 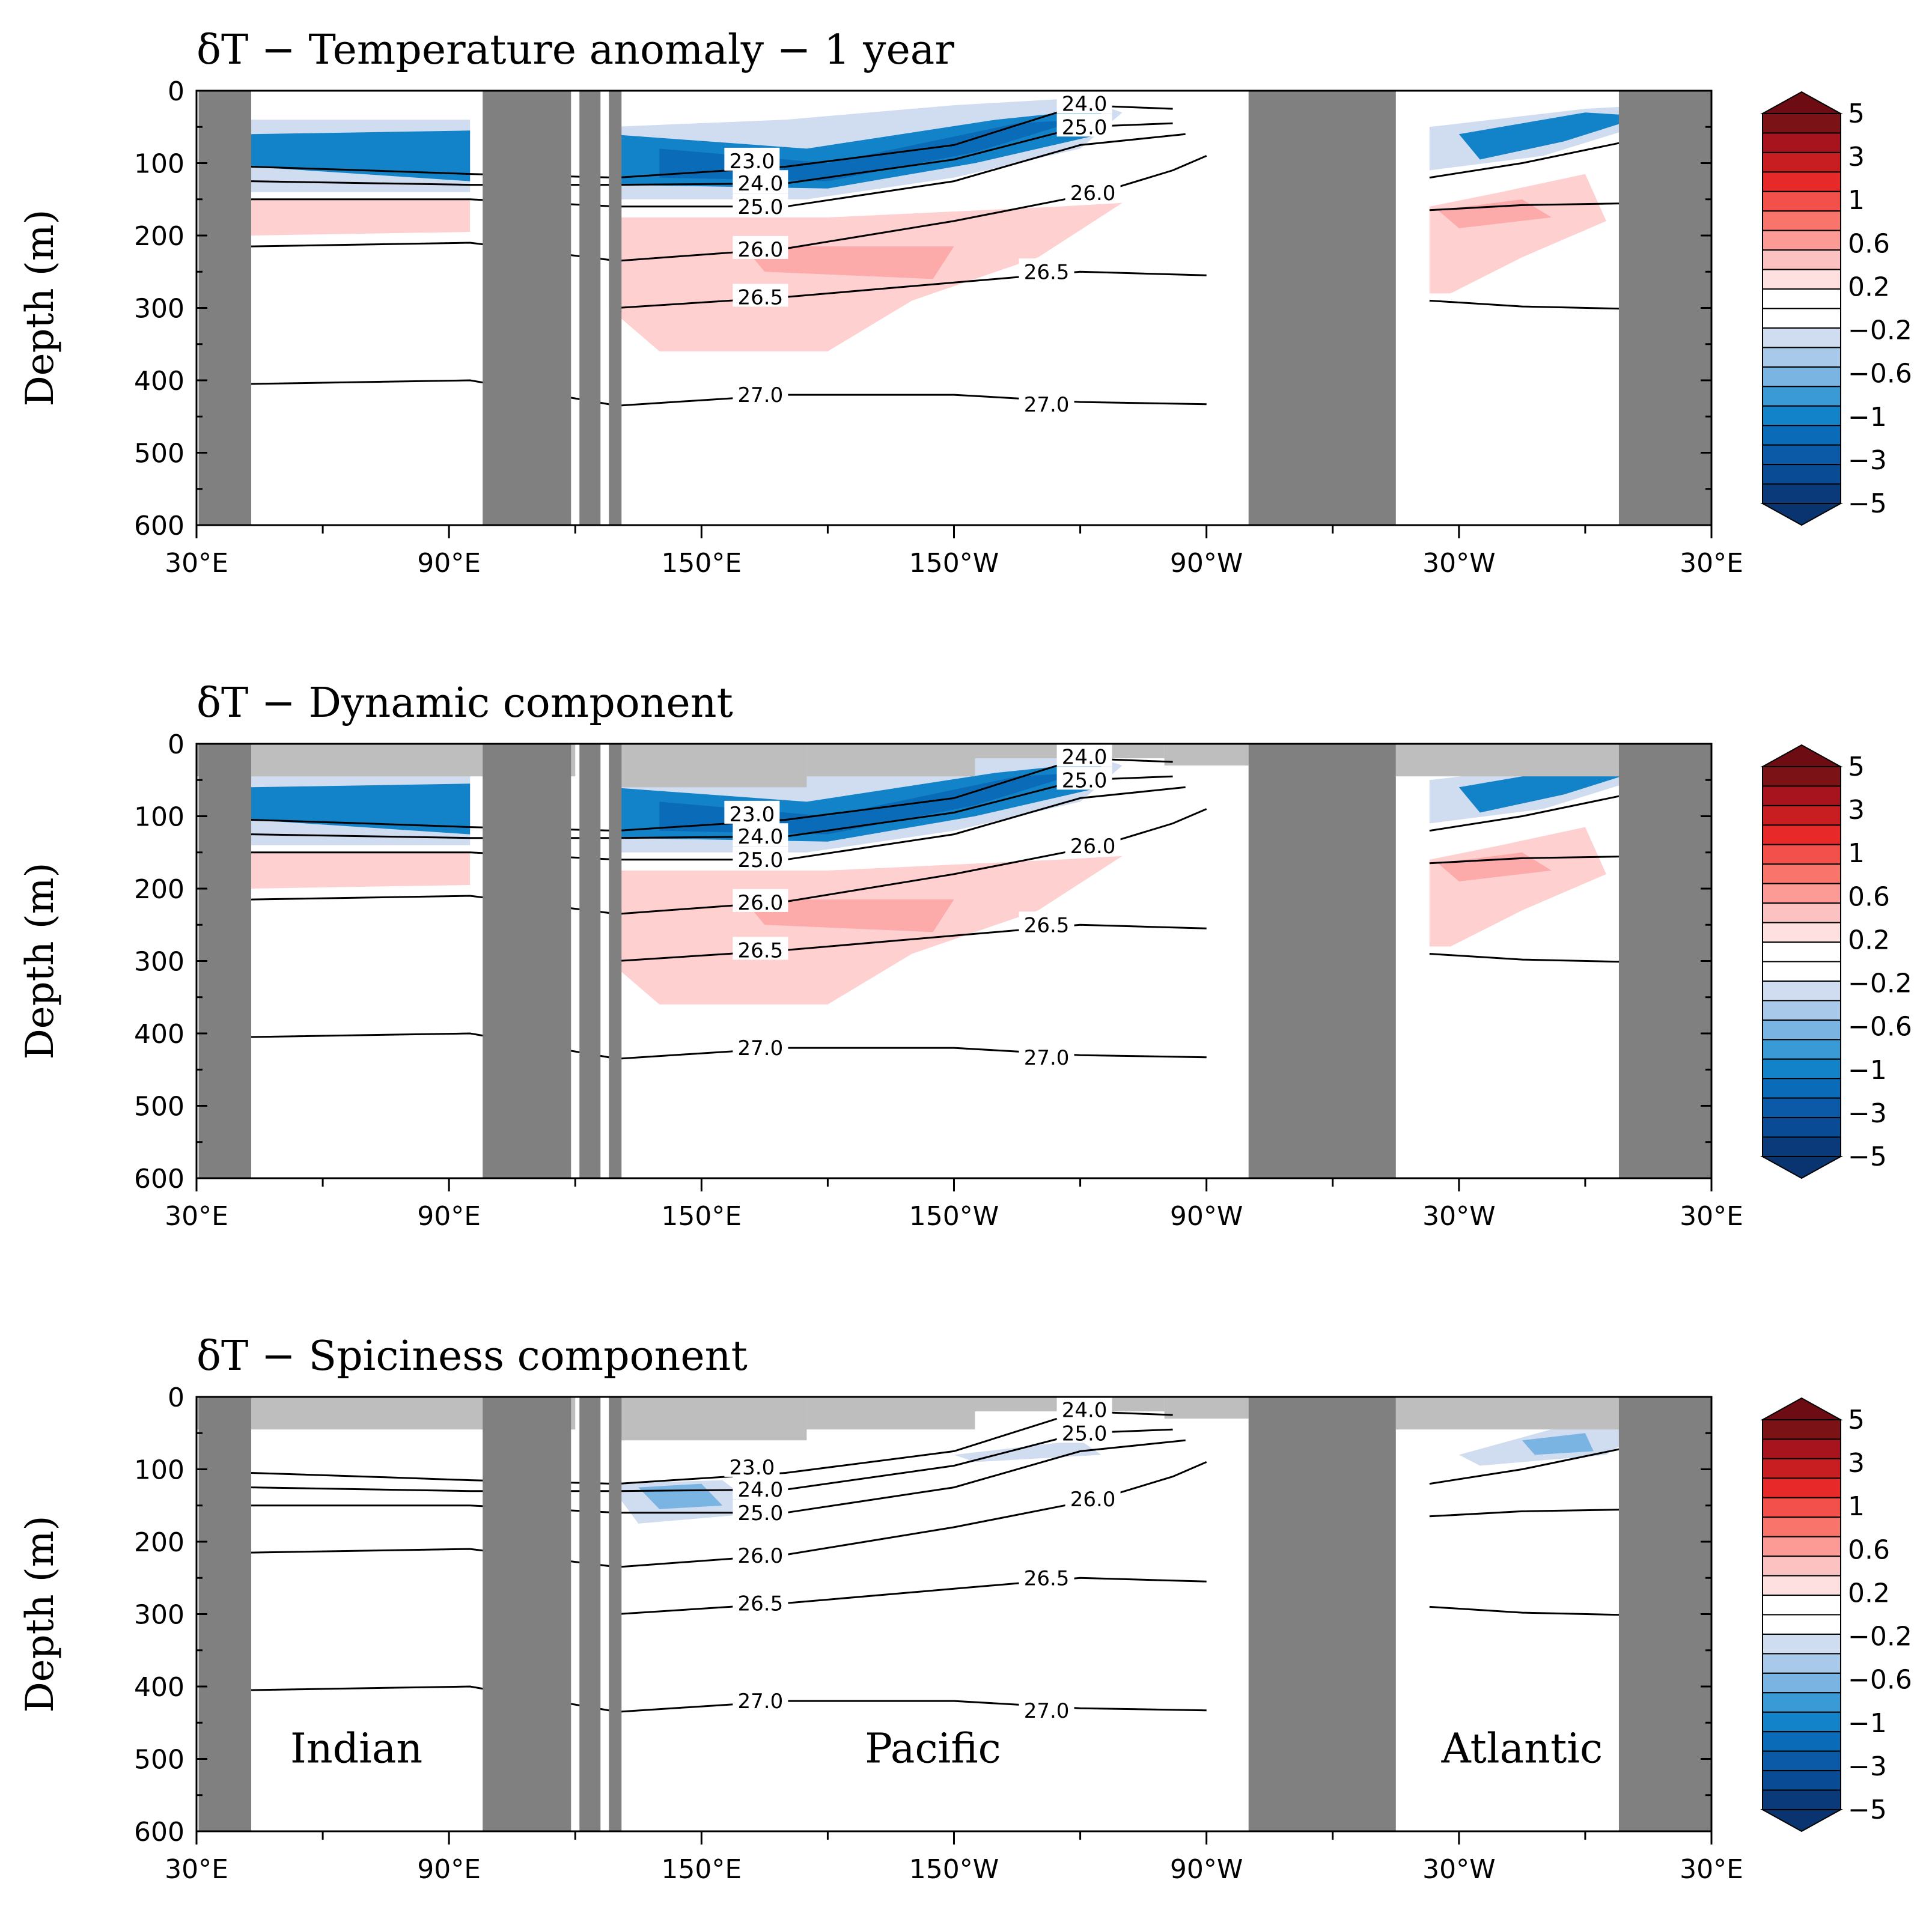 What do you see at coordinates (1867, 1157) in the screenshot?
I see `colorbar-label: −5` at bounding box center [1867, 1157].